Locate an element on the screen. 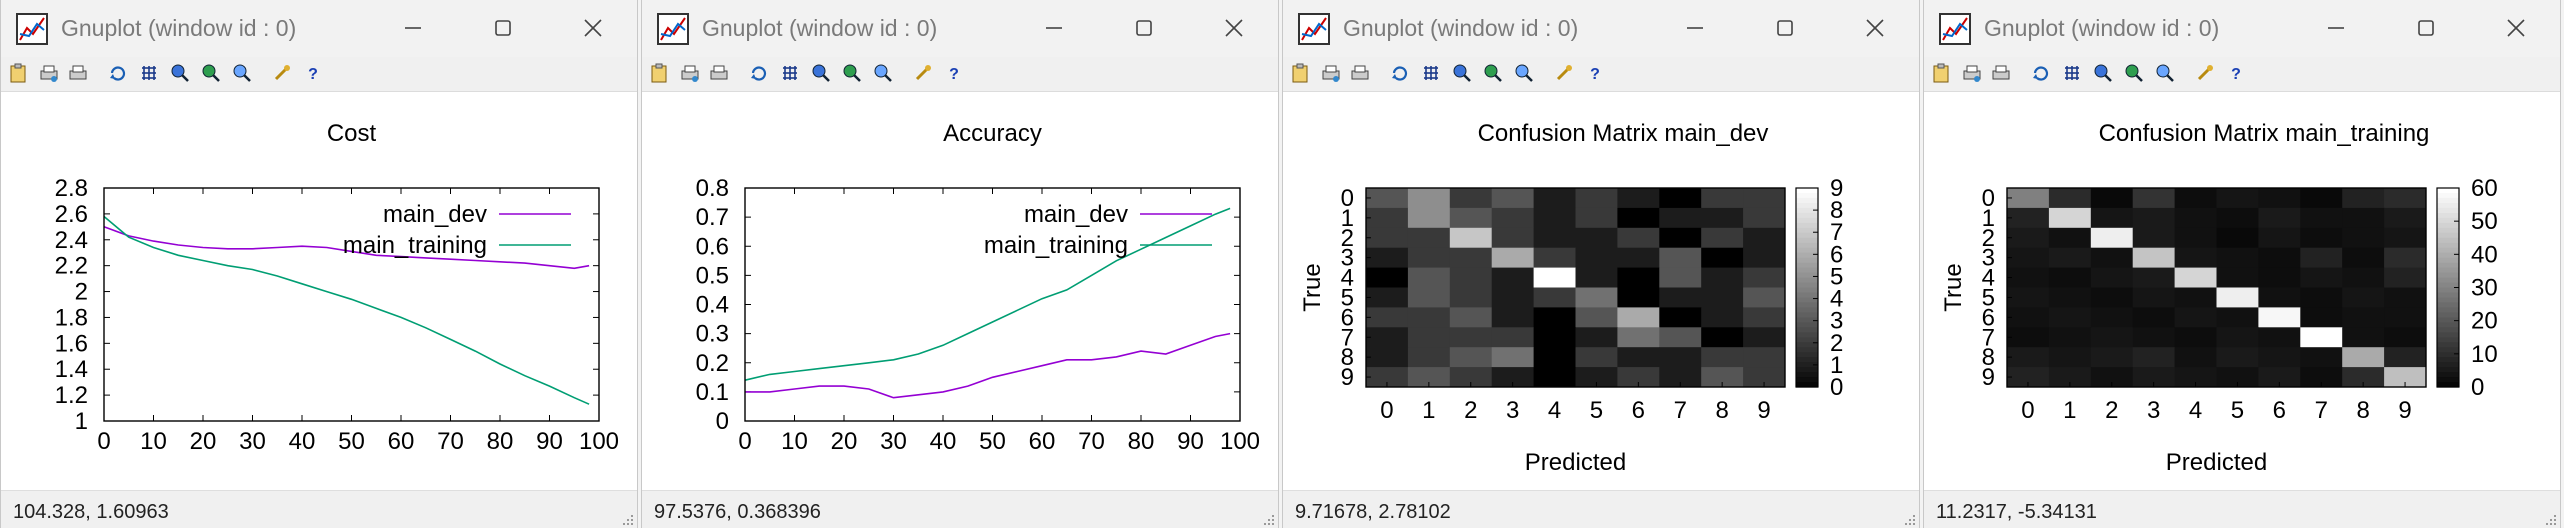 The image size is (2564, 528). mouse-coordinates: 11.2317, -5.34131 is located at coordinates (2016, 512).